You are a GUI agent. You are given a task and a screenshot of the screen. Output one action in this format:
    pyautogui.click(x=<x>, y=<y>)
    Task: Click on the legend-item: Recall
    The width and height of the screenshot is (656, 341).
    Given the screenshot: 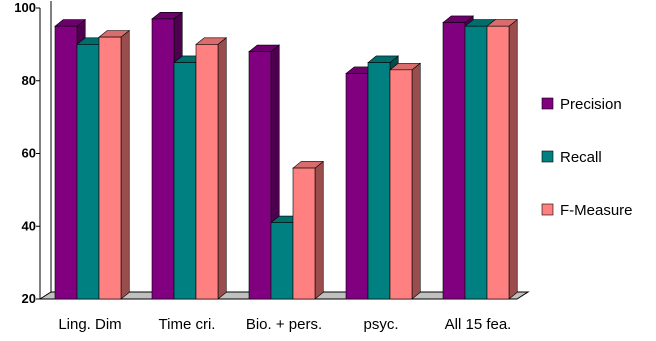 What is the action you would take?
    pyautogui.click(x=571, y=157)
    